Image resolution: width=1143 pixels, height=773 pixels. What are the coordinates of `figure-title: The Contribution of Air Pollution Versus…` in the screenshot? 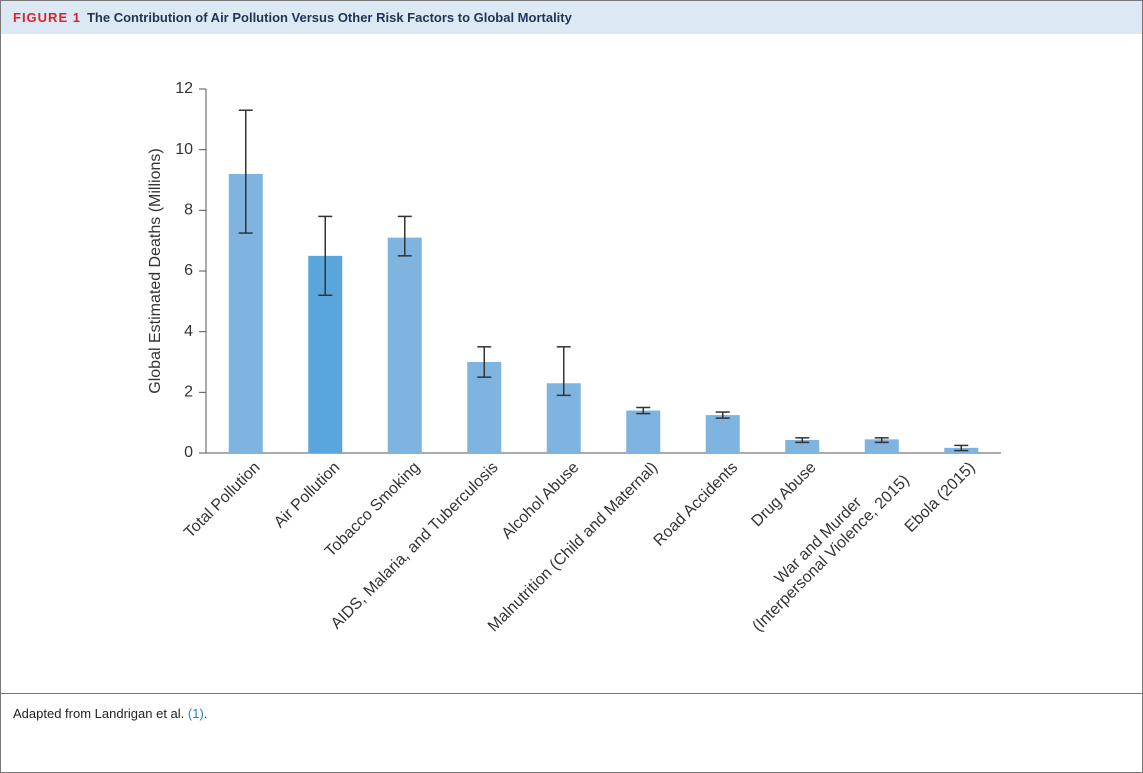 It's located at (329, 17).